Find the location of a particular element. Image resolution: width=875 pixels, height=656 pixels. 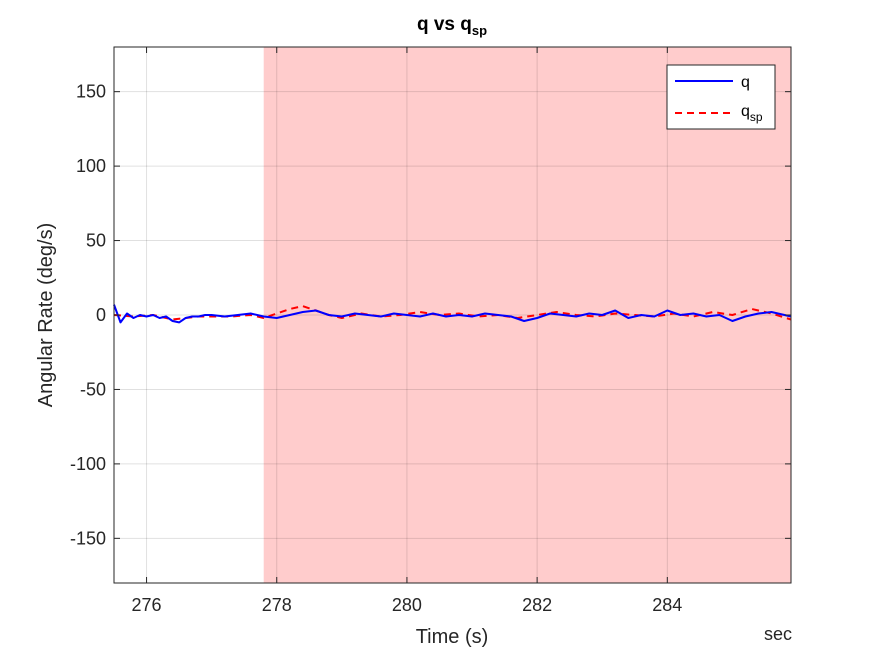

legend-label-q: q is located at coordinates (745, 82).